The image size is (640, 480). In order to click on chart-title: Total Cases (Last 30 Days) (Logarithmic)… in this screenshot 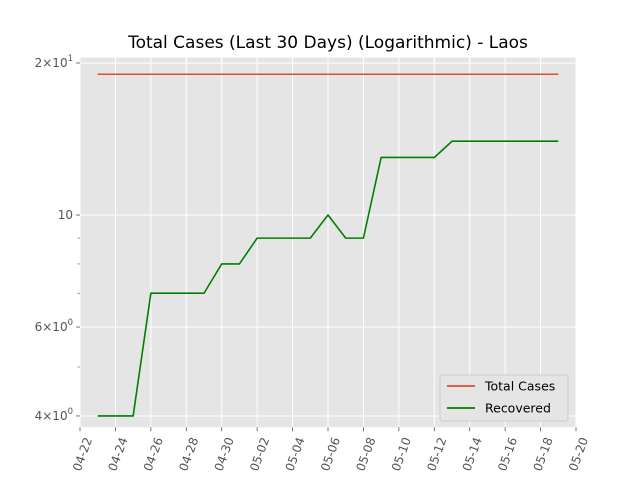, I will do `click(327, 43)`.